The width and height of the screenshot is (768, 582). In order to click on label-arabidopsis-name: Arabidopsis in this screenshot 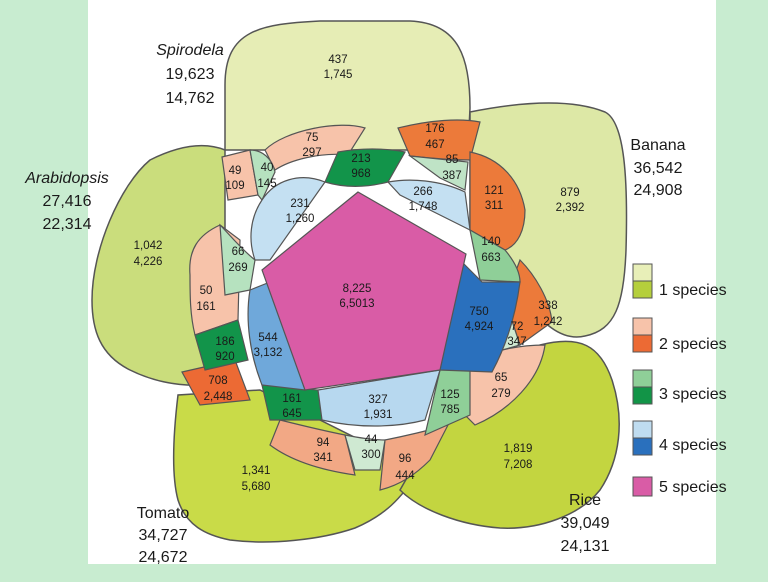, I will do `click(66, 178)`.